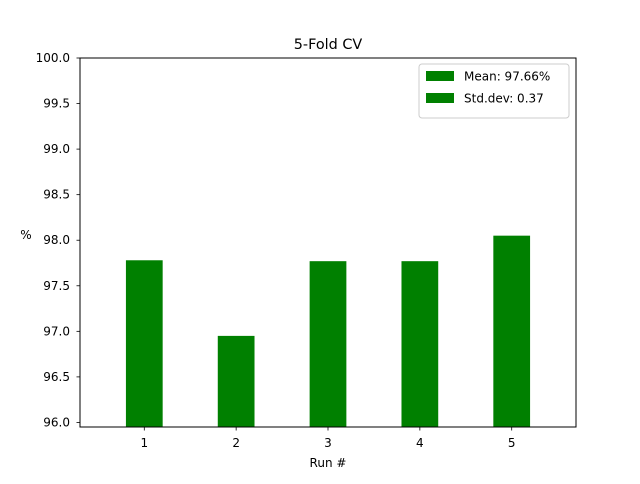 The width and height of the screenshot is (640, 484). Describe the element at coordinates (56, 331) in the screenshot. I see `y-tick-label: 97.0` at that location.